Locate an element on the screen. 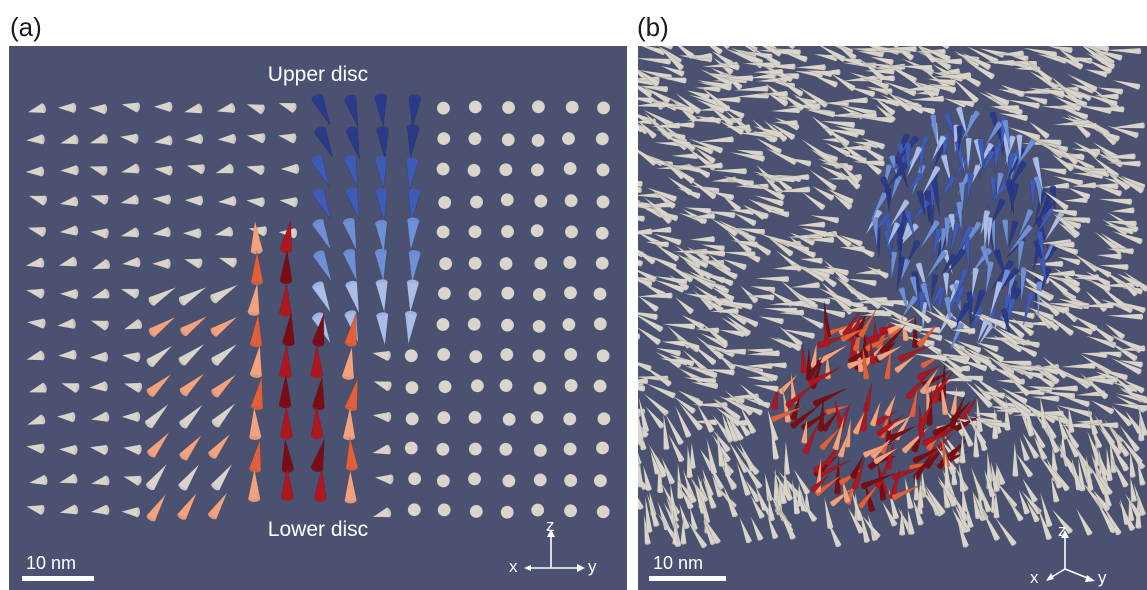 Image resolution: width=1147 pixels, height=590 pixels. spin-arrow-tilted-base is located at coordinates (183, 456).